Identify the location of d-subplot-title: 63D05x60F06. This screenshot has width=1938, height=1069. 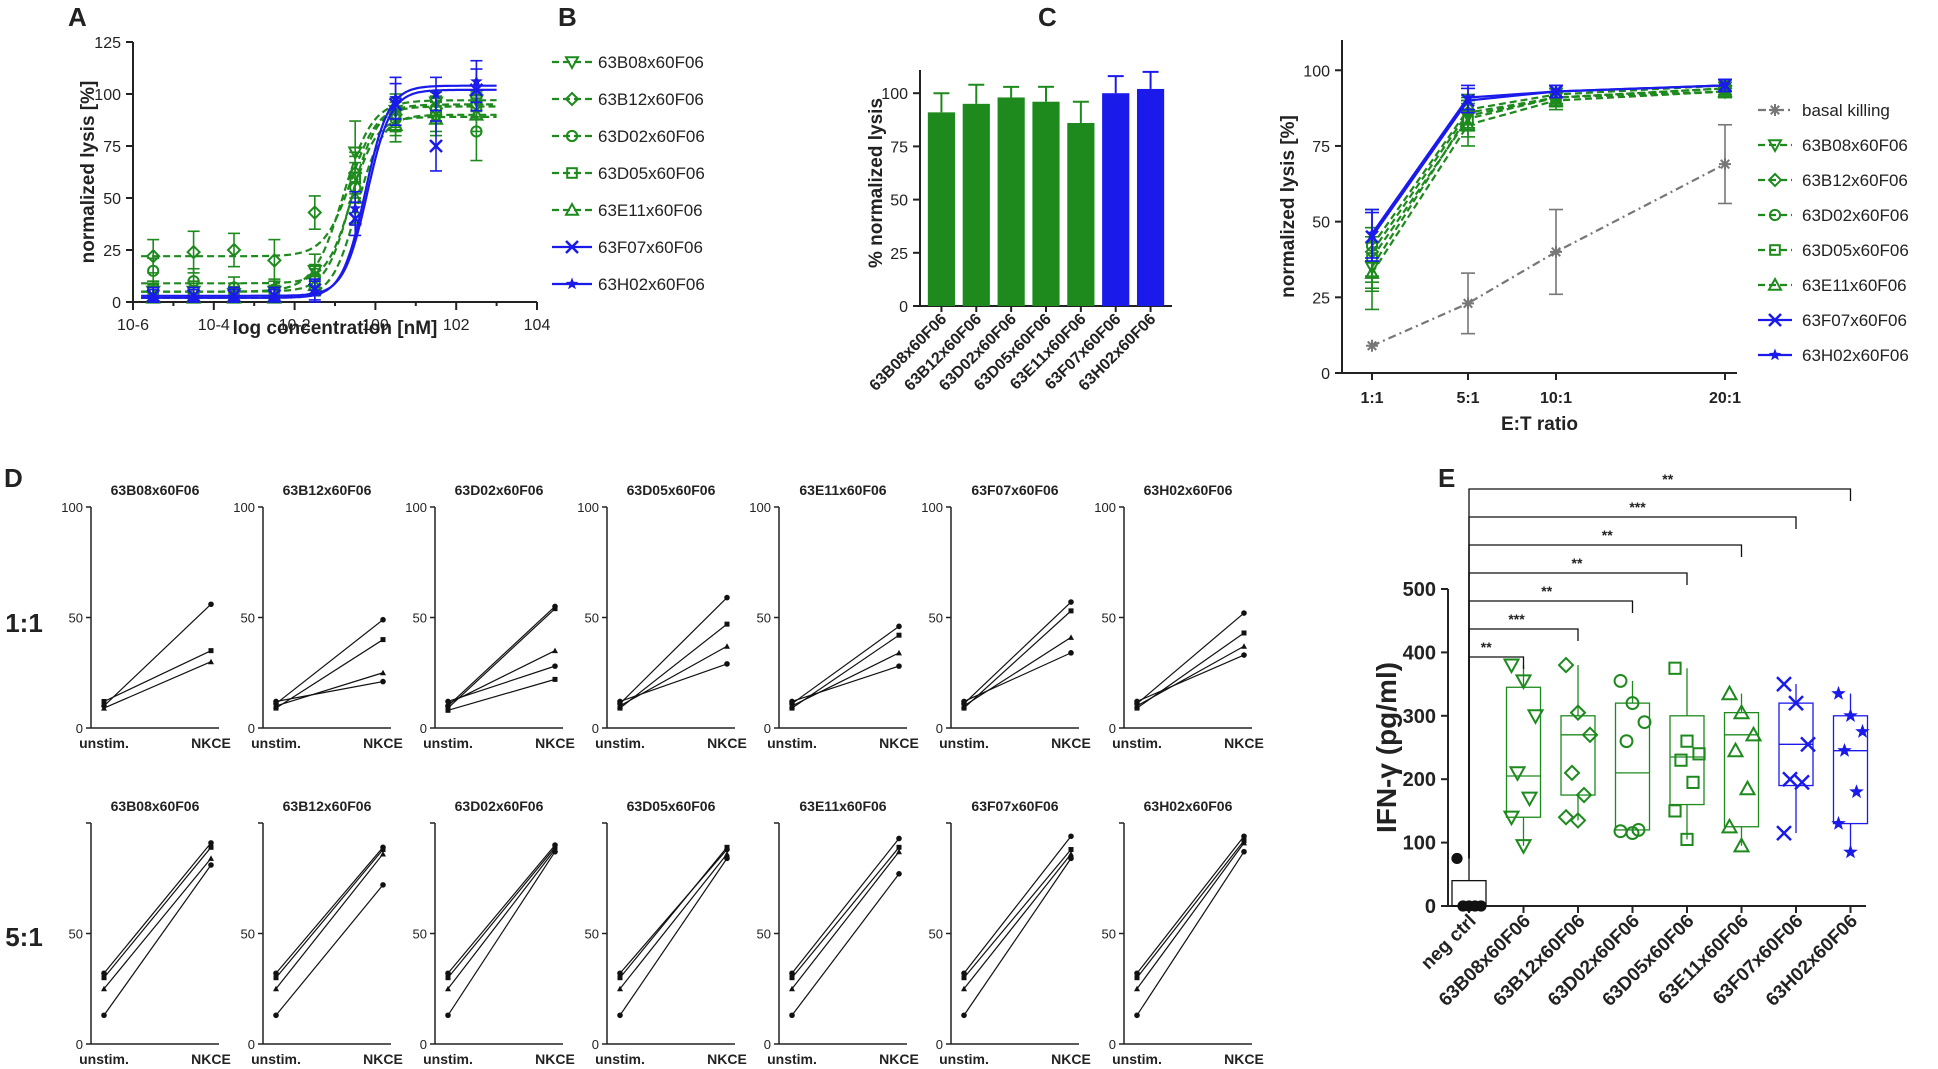
(671, 490).